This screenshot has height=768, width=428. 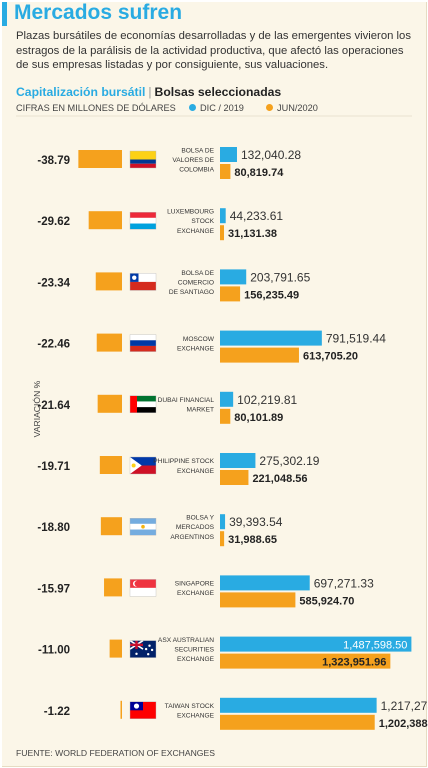 What do you see at coordinates (143, 465) in the screenshot?
I see `philippines-flag-icon` at bounding box center [143, 465].